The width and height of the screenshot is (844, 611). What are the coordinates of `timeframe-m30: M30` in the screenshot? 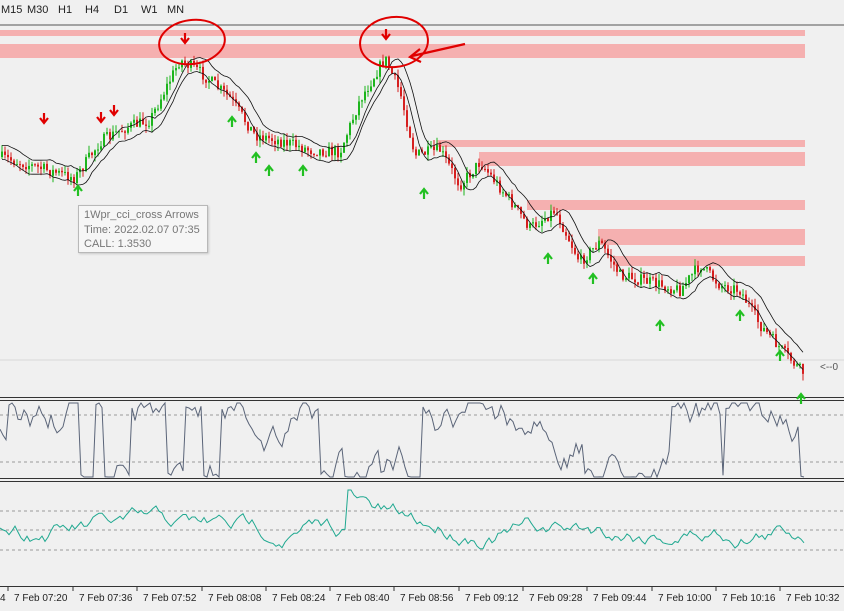 It's located at (38, 10).